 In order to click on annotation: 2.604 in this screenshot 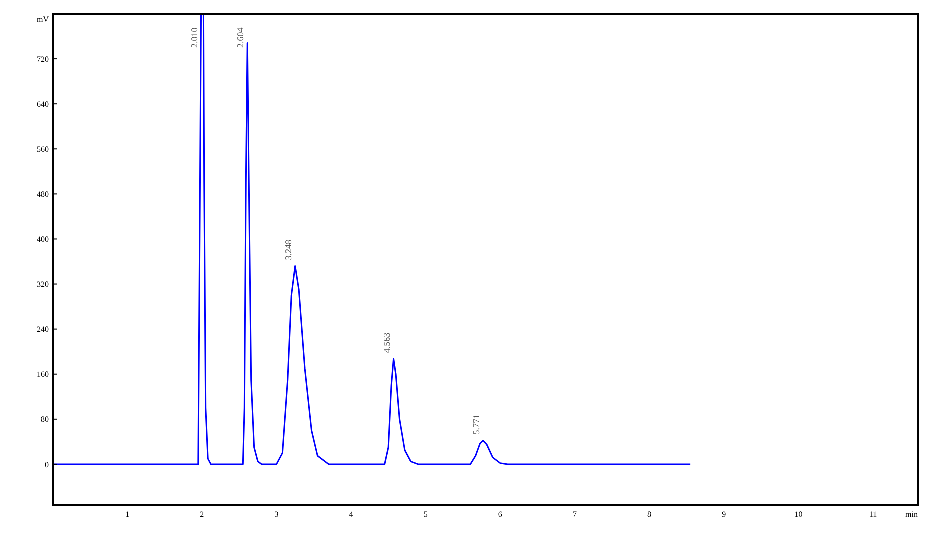, I will do `click(241, 37)`.